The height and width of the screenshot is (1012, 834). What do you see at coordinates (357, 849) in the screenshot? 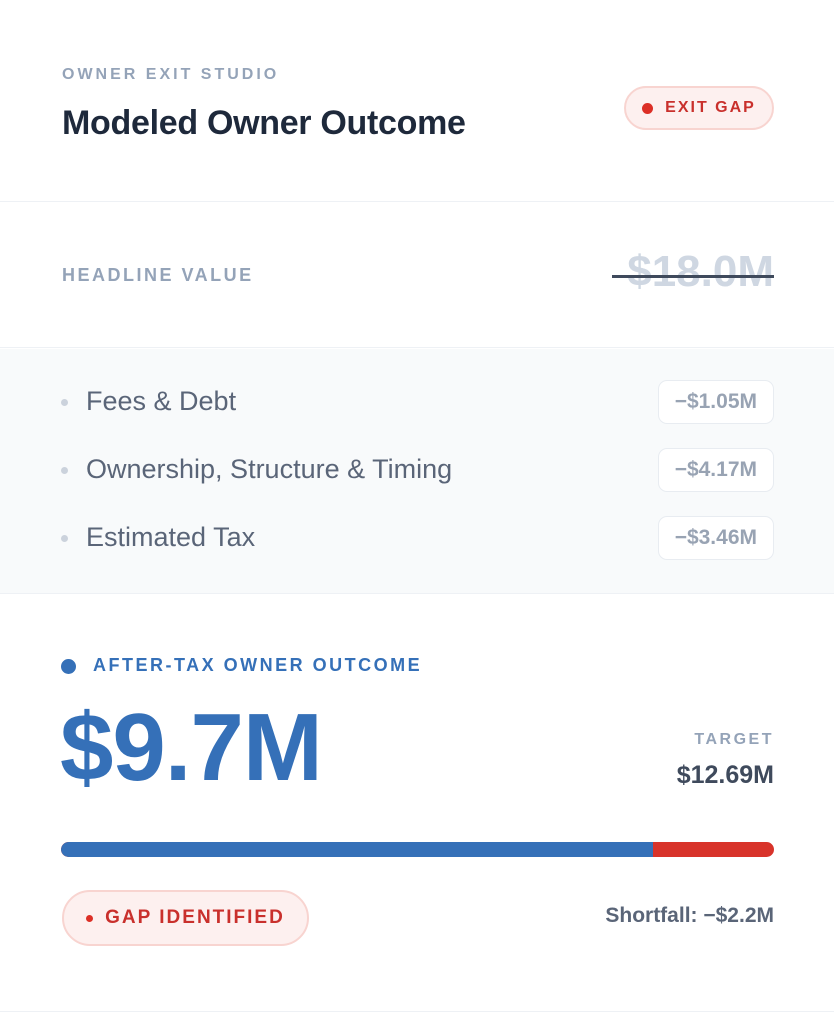
I see `progress-fill` at bounding box center [357, 849].